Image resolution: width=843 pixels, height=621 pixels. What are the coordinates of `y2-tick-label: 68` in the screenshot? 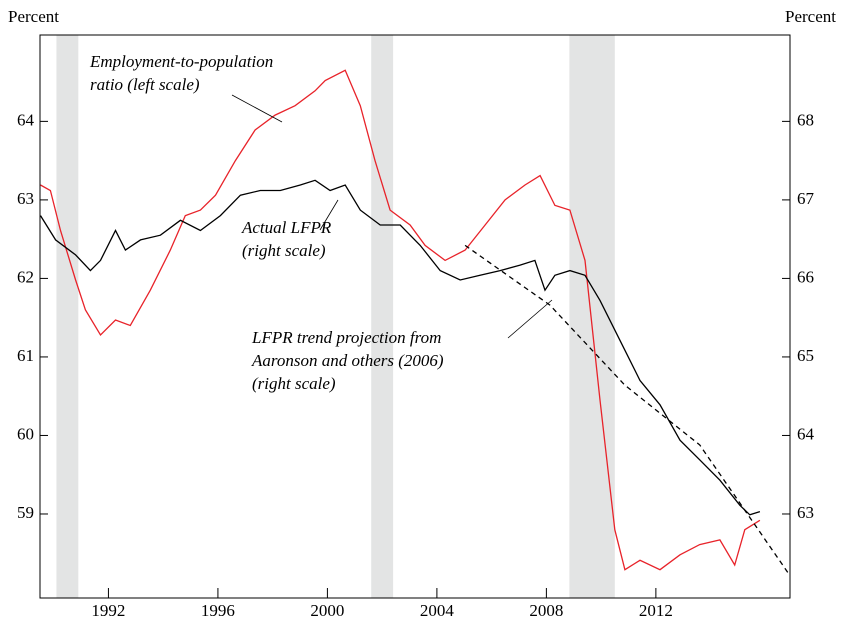 It's located at (805, 119).